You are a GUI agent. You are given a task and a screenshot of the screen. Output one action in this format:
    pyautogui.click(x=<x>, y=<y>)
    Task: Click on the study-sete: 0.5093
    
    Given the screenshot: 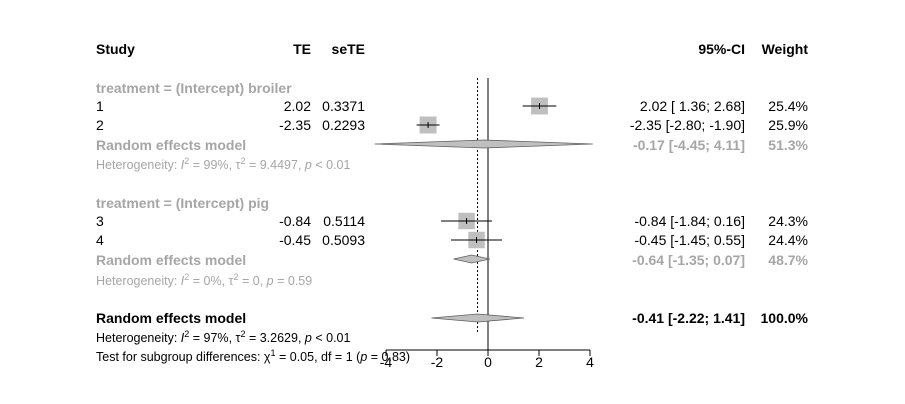 What is the action you would take?
    pyautogui.click(x=343, y=240)
    